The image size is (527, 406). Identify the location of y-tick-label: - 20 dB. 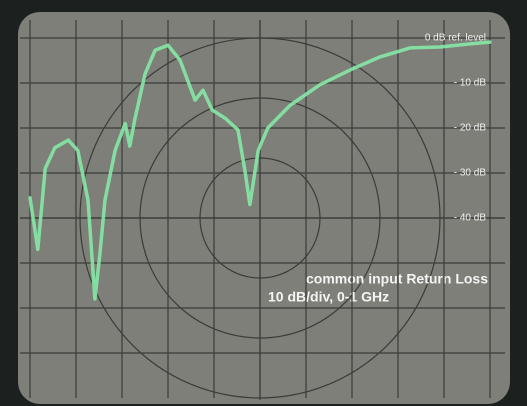
(470, 128).